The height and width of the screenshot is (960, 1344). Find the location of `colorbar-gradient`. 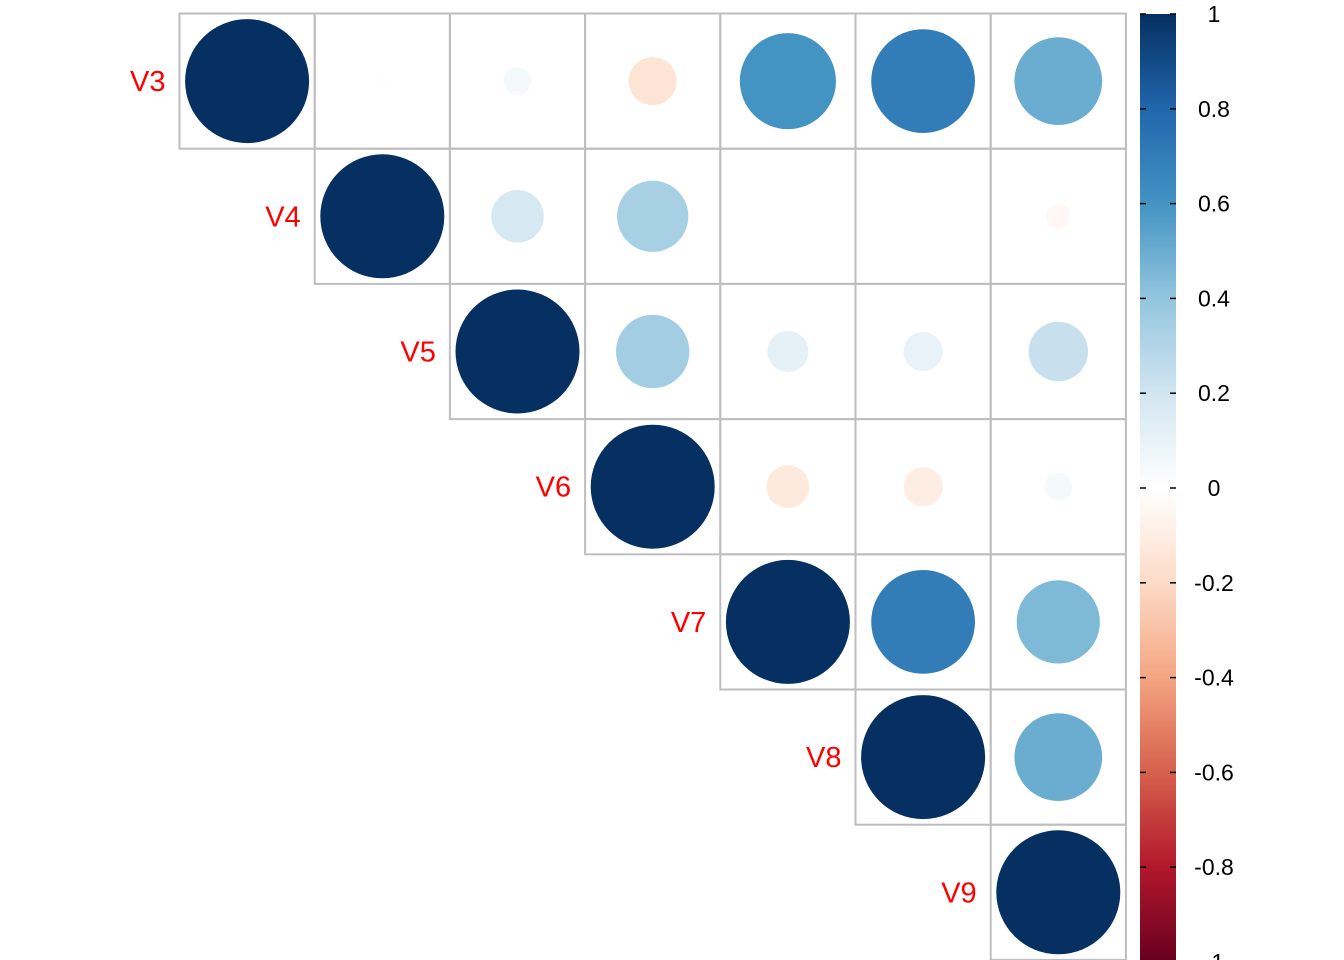

colorbar-gradient is located at coordinates (1158, 487).